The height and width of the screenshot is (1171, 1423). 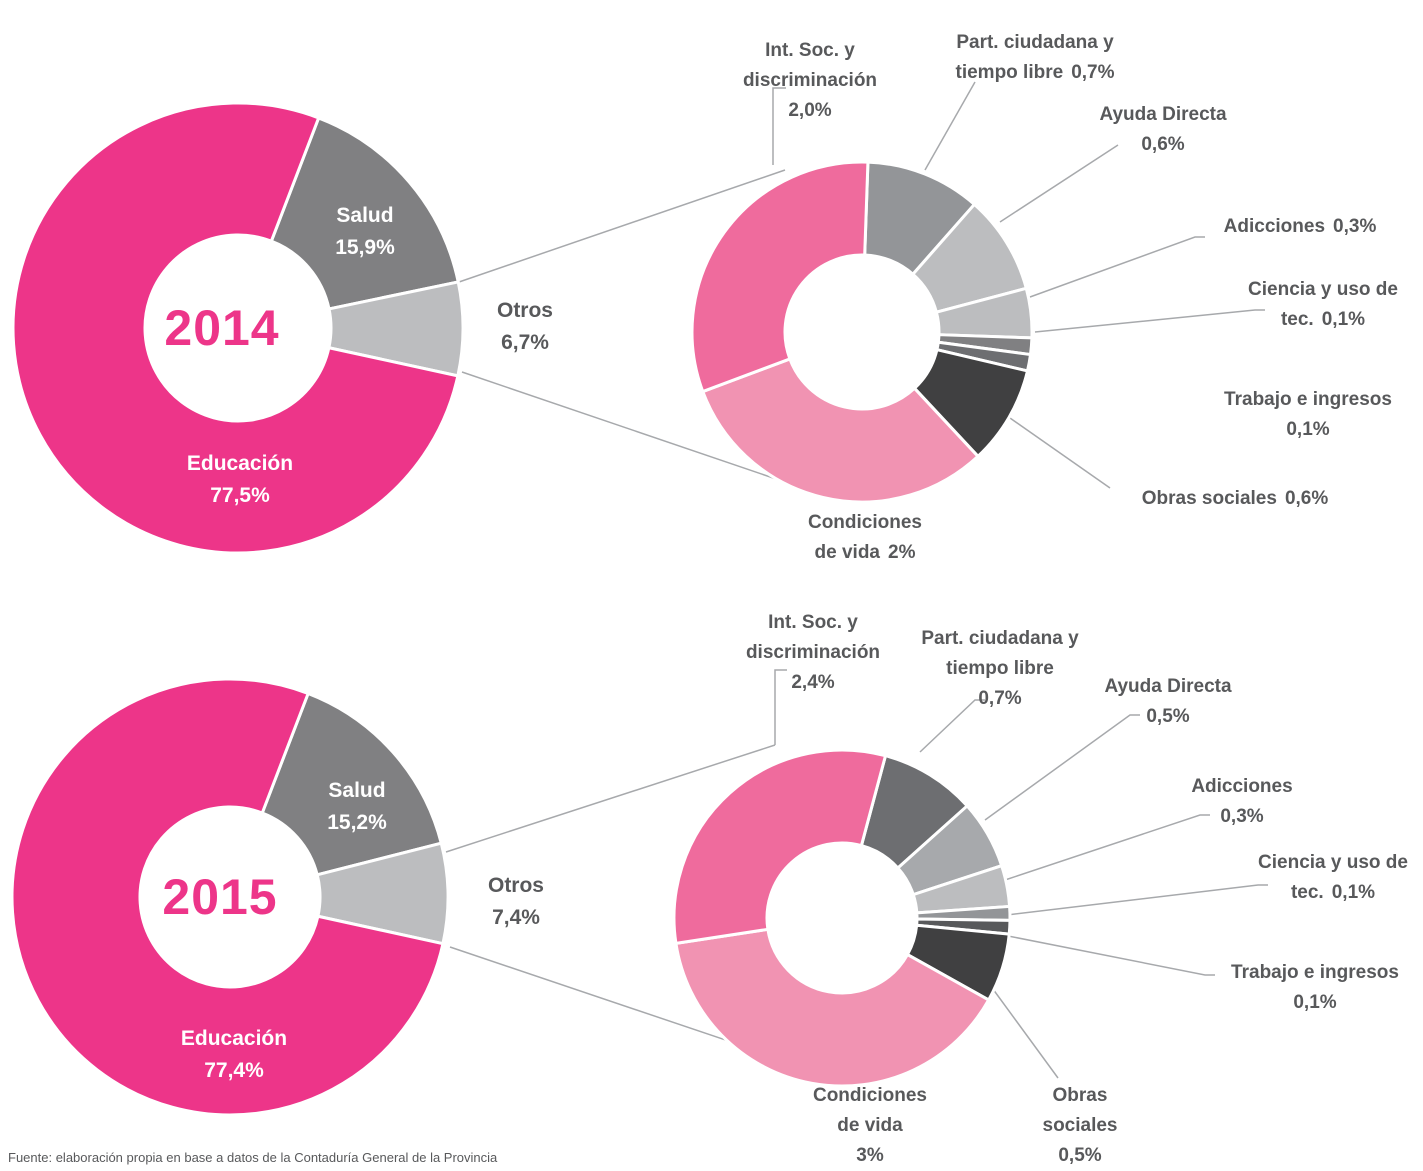 I want to click on value-label: 15,9%, so click(x=365, y=247).